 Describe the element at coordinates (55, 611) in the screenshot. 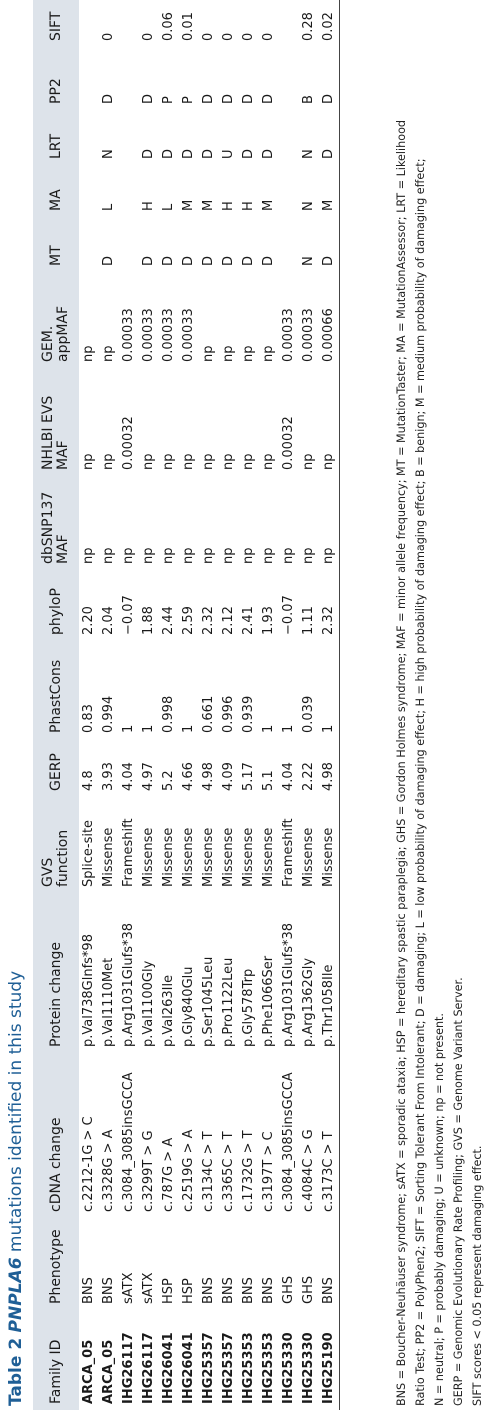

I see `column-header: phyloP` at that location.